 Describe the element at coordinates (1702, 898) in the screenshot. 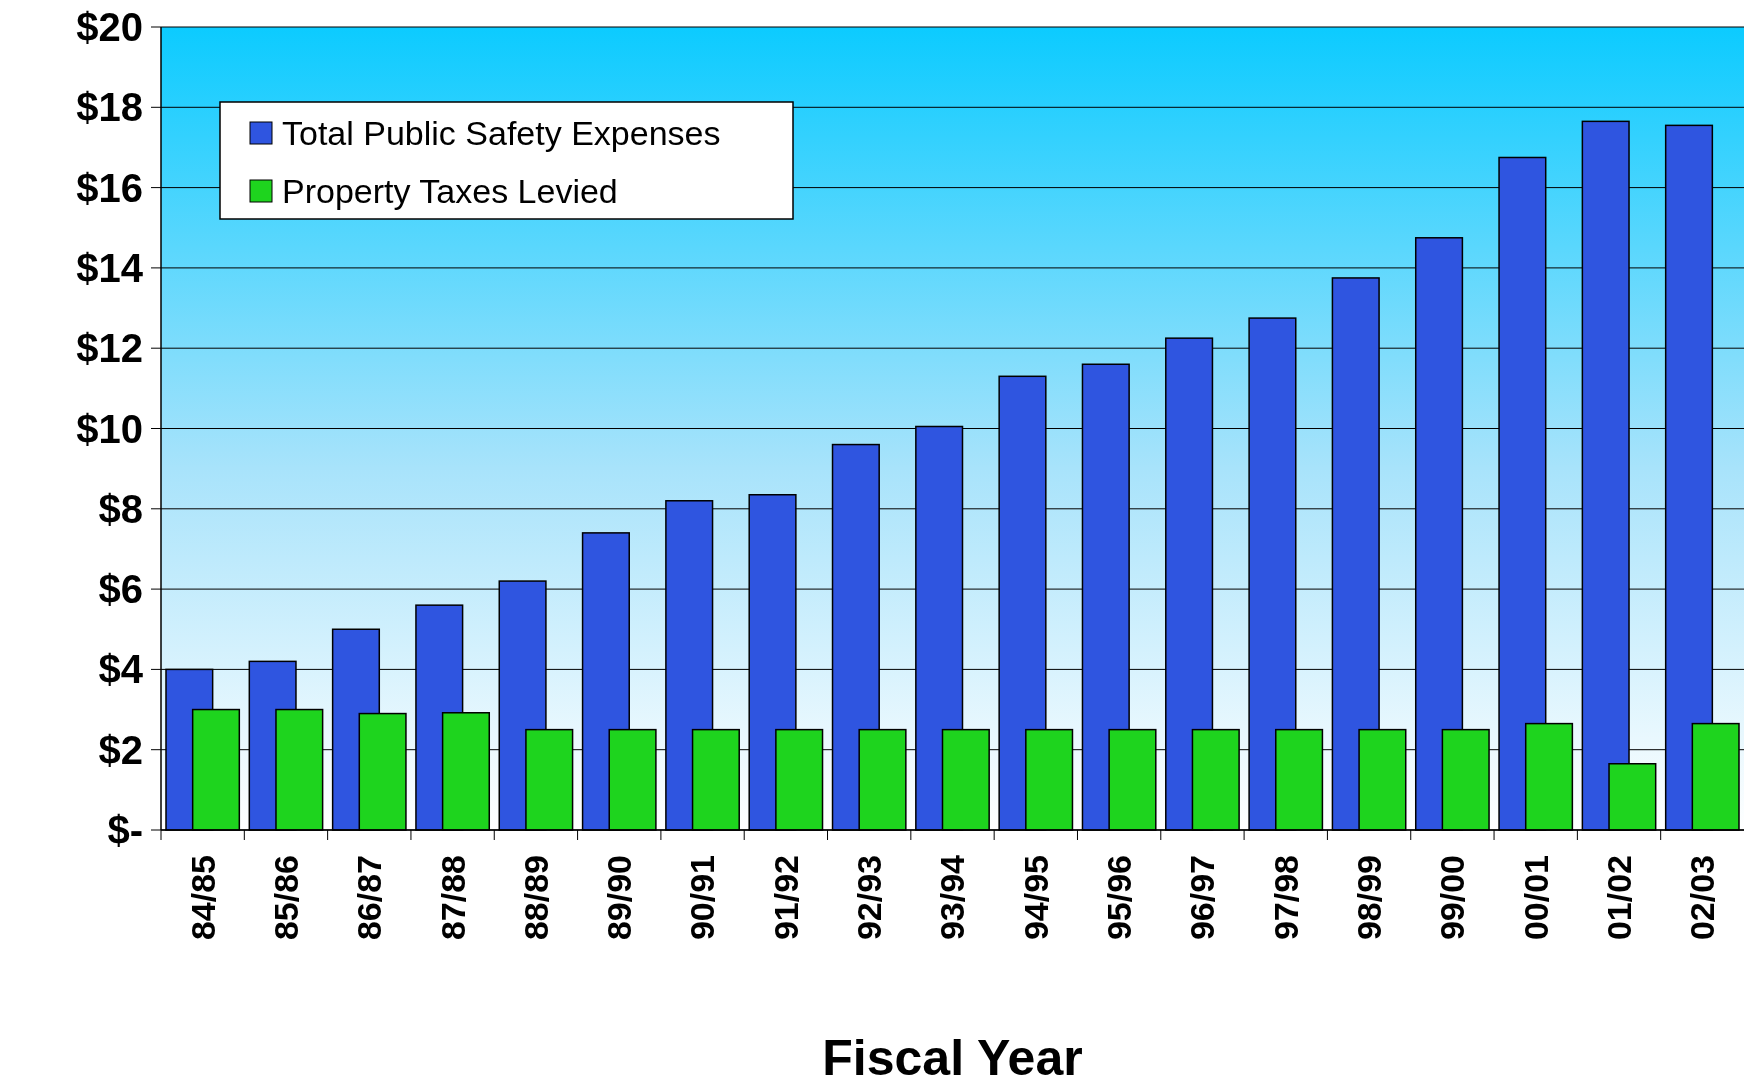

I see `x-tick-label: 02/03` at that location.